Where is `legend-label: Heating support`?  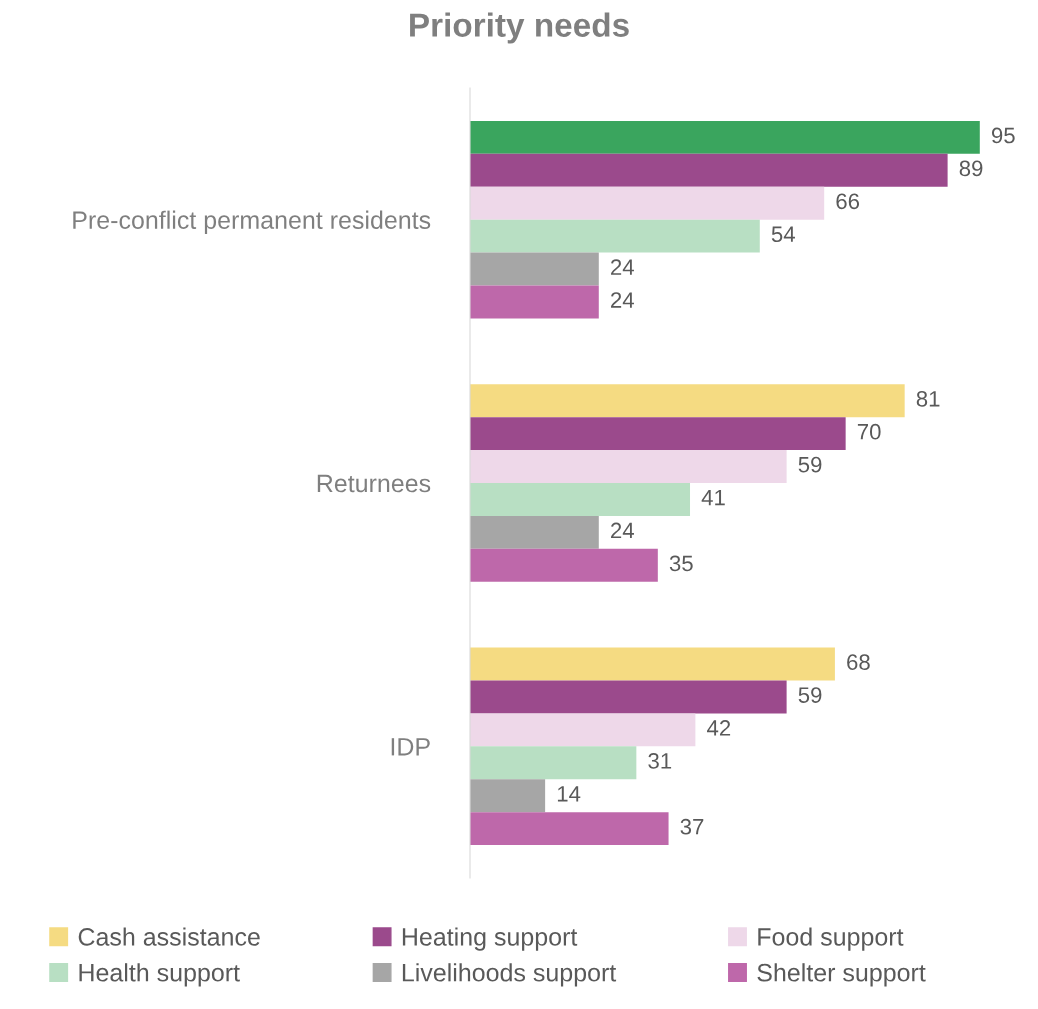 legend-label: Heating support is located at coordinates (490, 939).